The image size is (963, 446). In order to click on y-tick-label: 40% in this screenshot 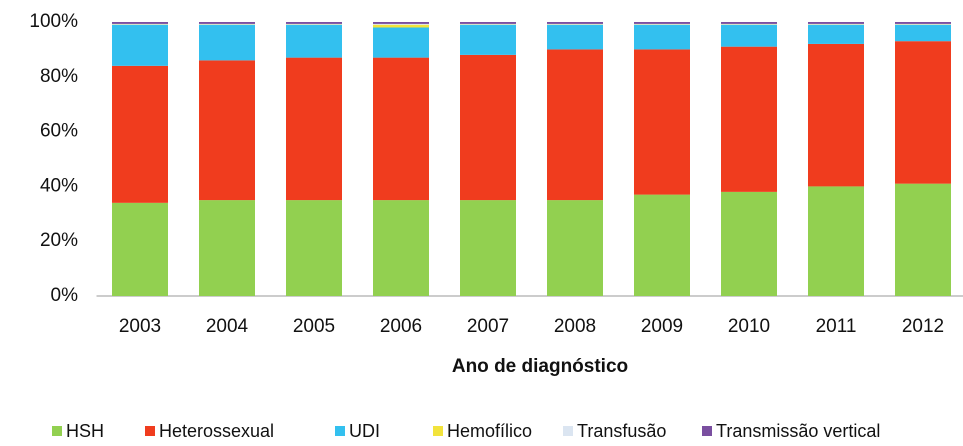, I will do `click(59, 185)`.